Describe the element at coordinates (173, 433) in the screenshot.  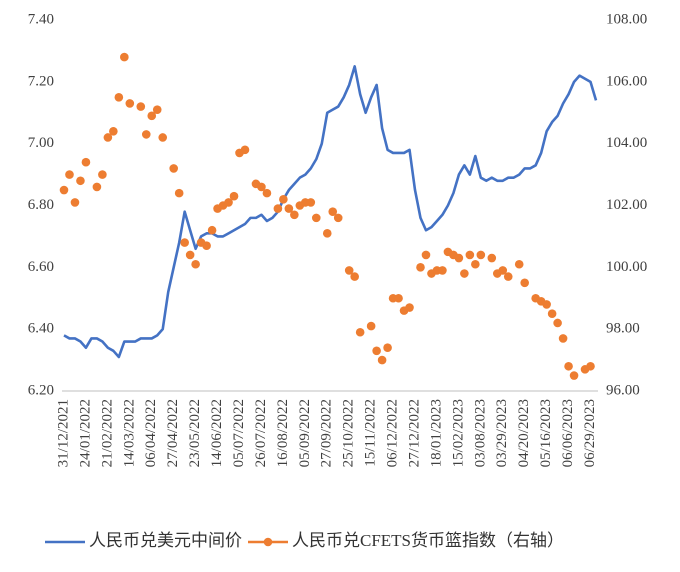
I see `x-tick-label: 27/04/2022` at that location.